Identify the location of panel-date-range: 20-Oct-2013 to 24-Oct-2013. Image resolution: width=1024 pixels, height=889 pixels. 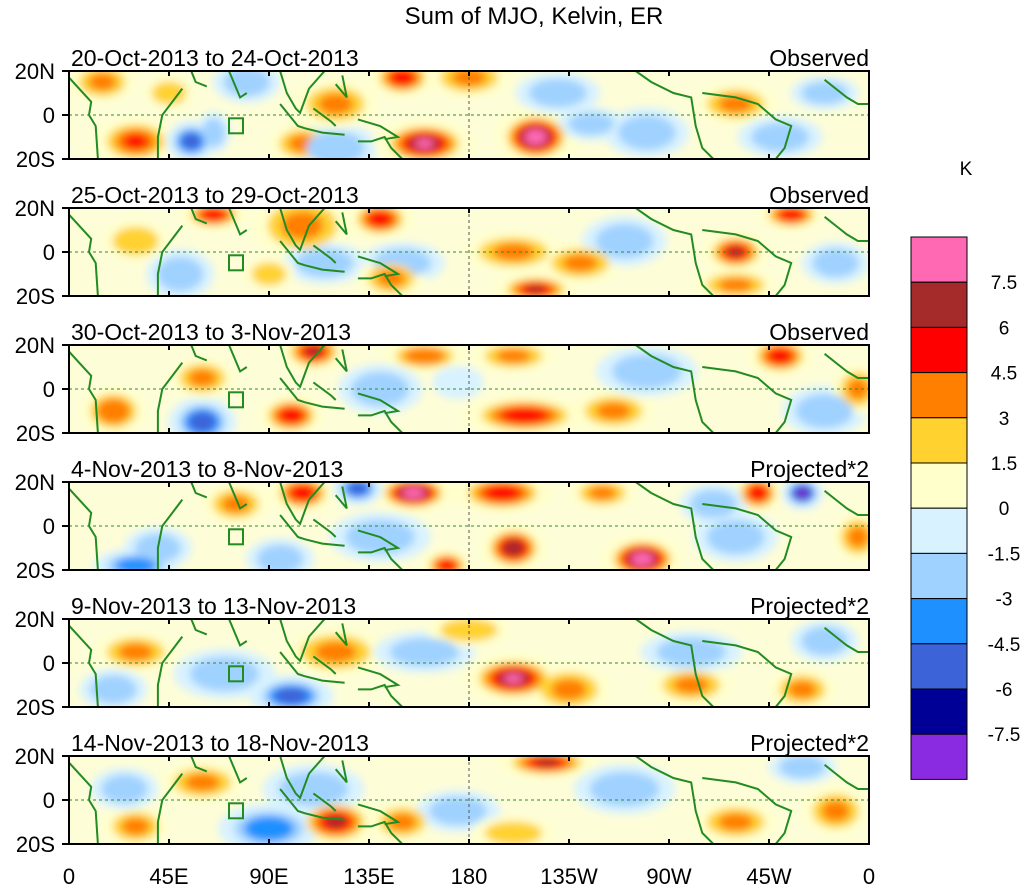
(215, 58).